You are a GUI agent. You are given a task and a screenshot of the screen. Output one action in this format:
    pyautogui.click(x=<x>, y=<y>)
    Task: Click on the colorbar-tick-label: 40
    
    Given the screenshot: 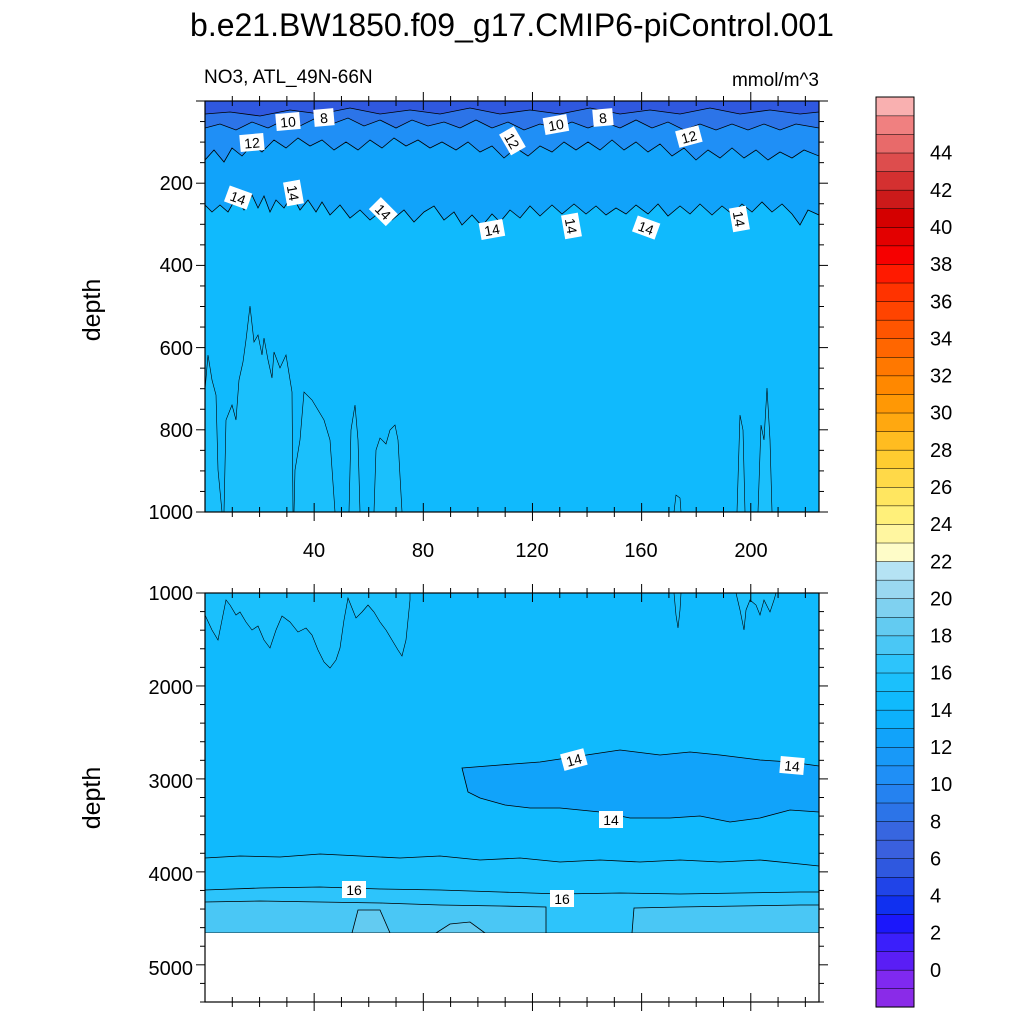 What is the action you would take?
    pyautogui.click(x=941, y=228)
    